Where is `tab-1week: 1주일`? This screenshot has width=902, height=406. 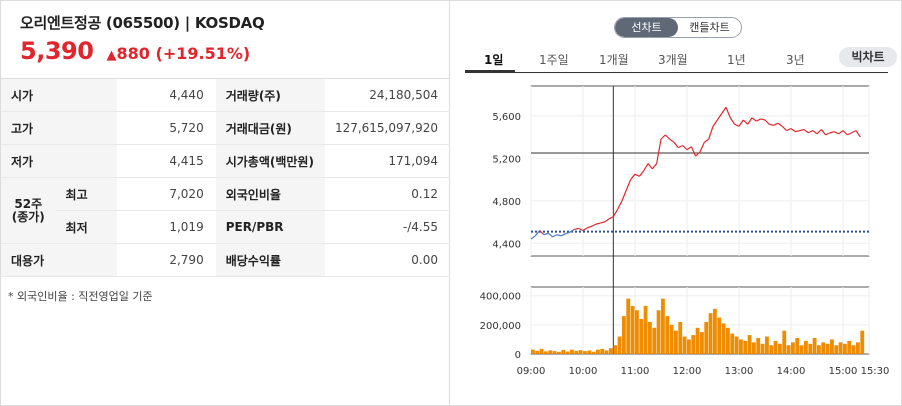
tab-1week: 1주일 is located at coordinates (554, 60).